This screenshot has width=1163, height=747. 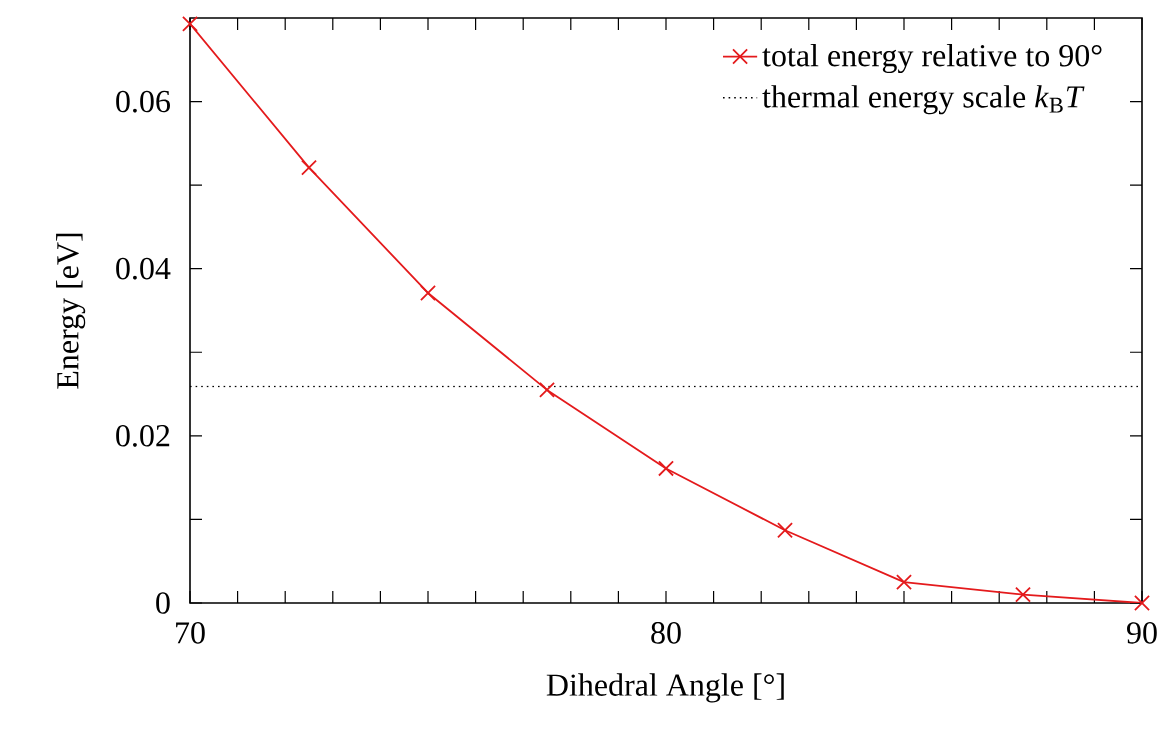 What do you see at coordinates (666, 633) in the screenshot?
I see `x-tick-label: 80` at bounding box center [666, 633].